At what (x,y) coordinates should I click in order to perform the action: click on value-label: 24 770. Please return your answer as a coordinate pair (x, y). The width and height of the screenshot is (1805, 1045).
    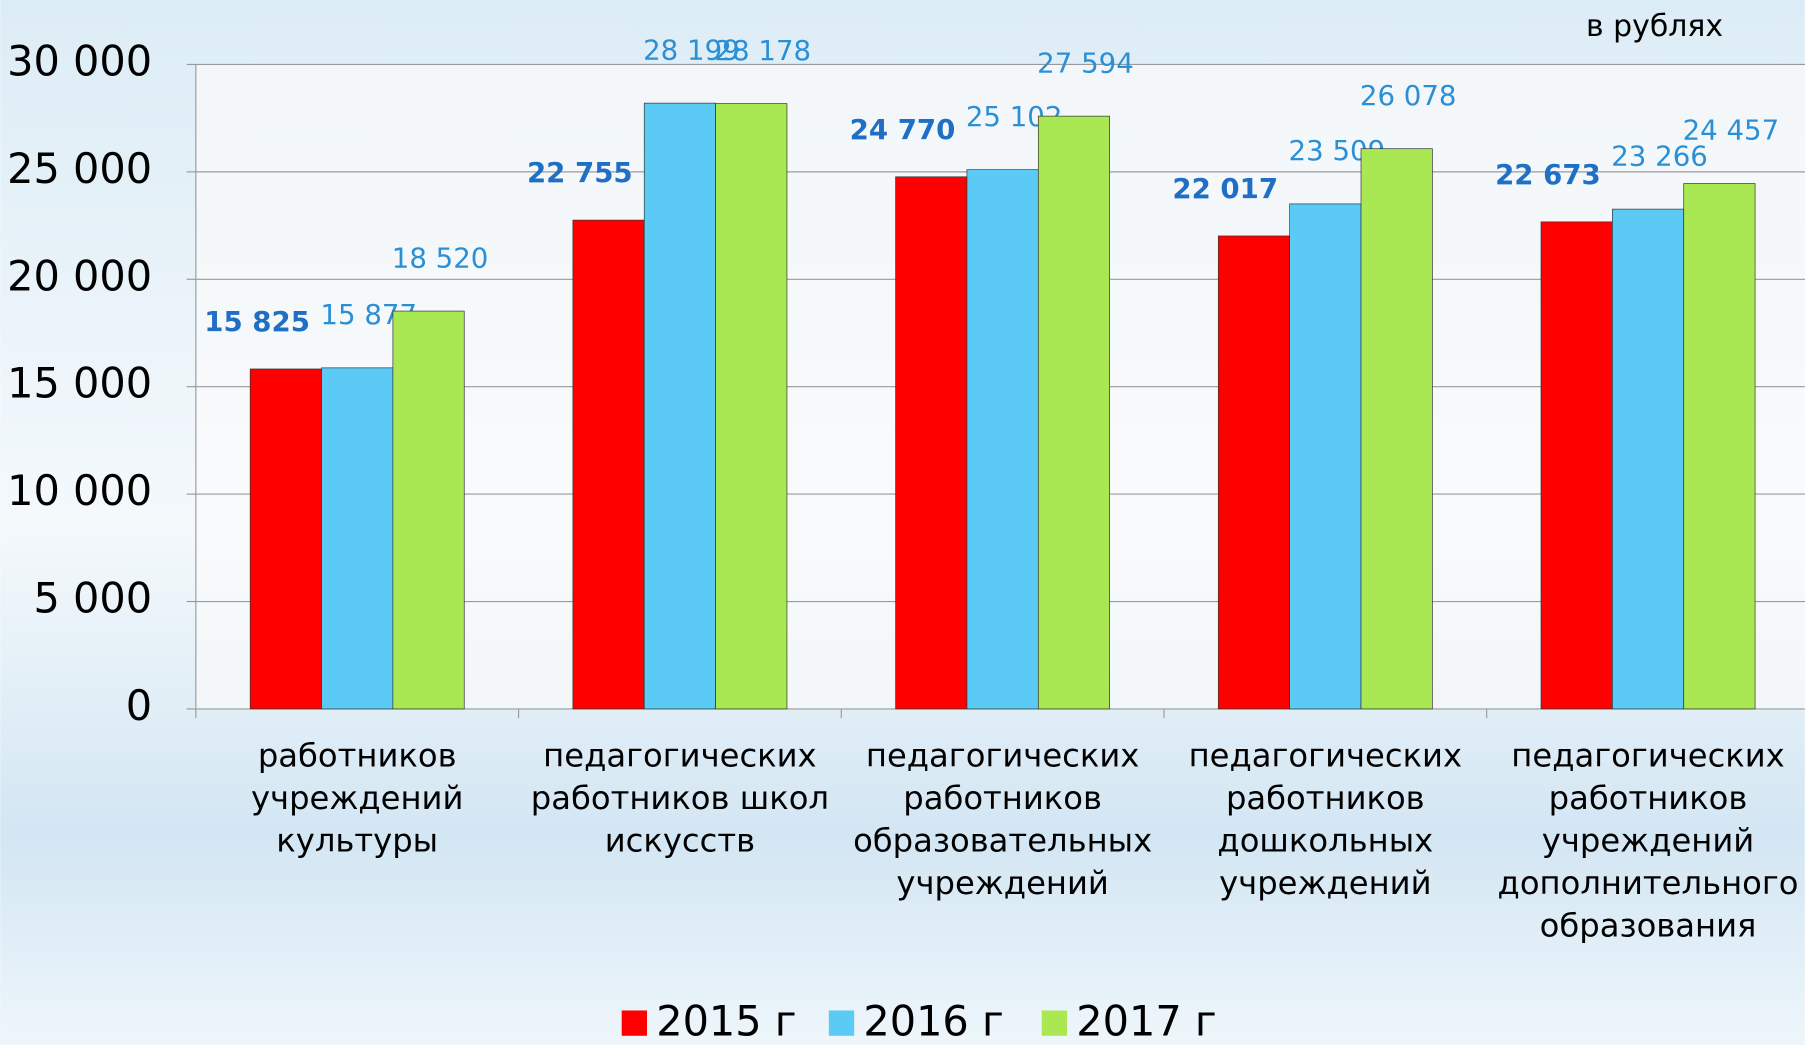
    Looking at the image, I should click on (903, 129).